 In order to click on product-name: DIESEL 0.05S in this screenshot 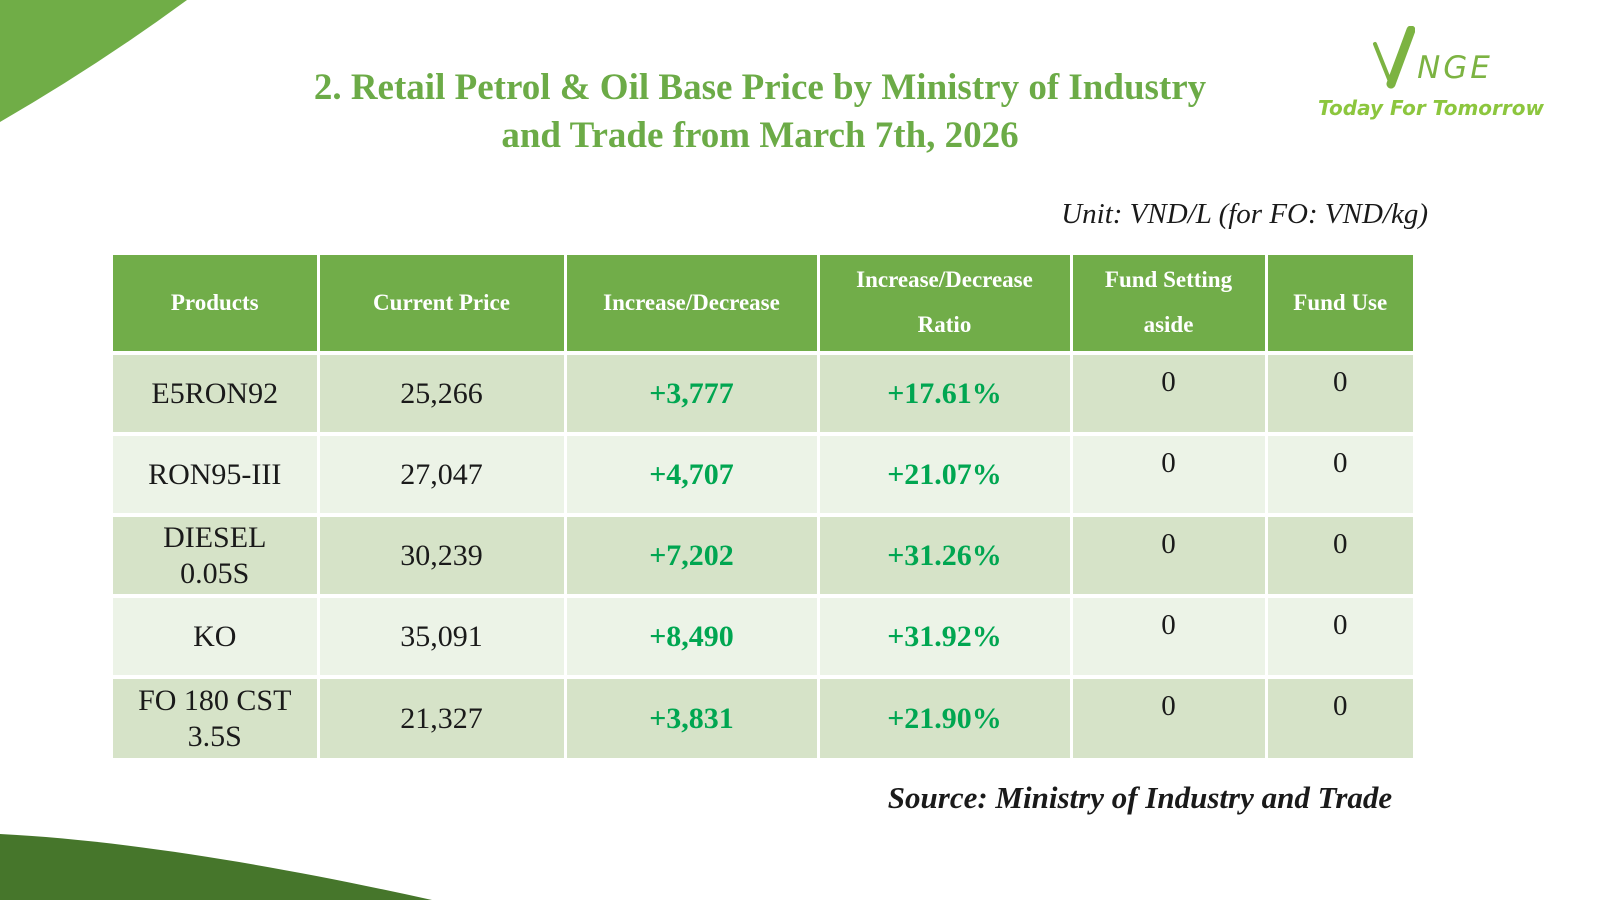, I will do `click(216, 556)`.